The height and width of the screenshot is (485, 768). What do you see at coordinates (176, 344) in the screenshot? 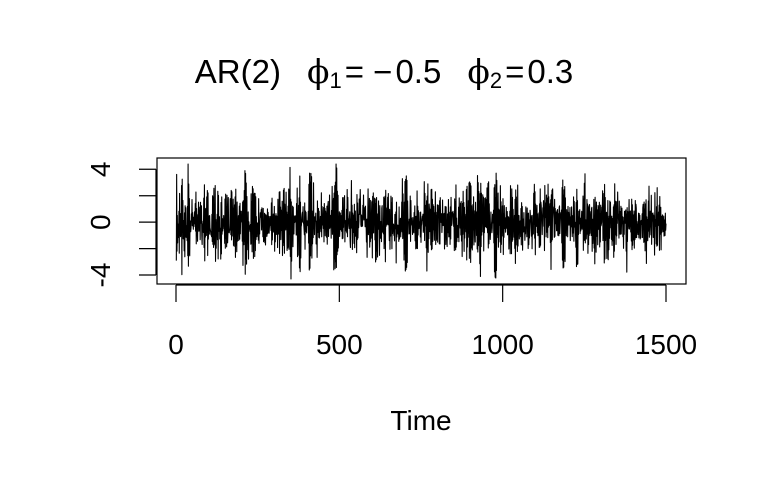
I see `x-tick-label: 0` at bounding box center [176, 344].